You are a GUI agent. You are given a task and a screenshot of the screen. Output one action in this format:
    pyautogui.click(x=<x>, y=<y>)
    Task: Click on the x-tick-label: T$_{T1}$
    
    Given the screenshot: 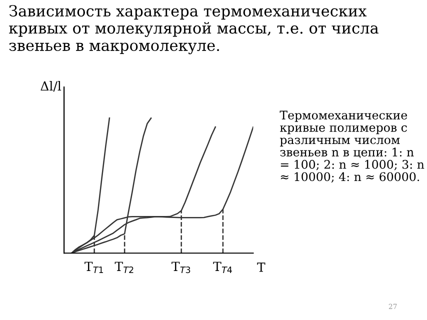 What is the action you would take?
    pyautogui.click(x=93, y=267)
    